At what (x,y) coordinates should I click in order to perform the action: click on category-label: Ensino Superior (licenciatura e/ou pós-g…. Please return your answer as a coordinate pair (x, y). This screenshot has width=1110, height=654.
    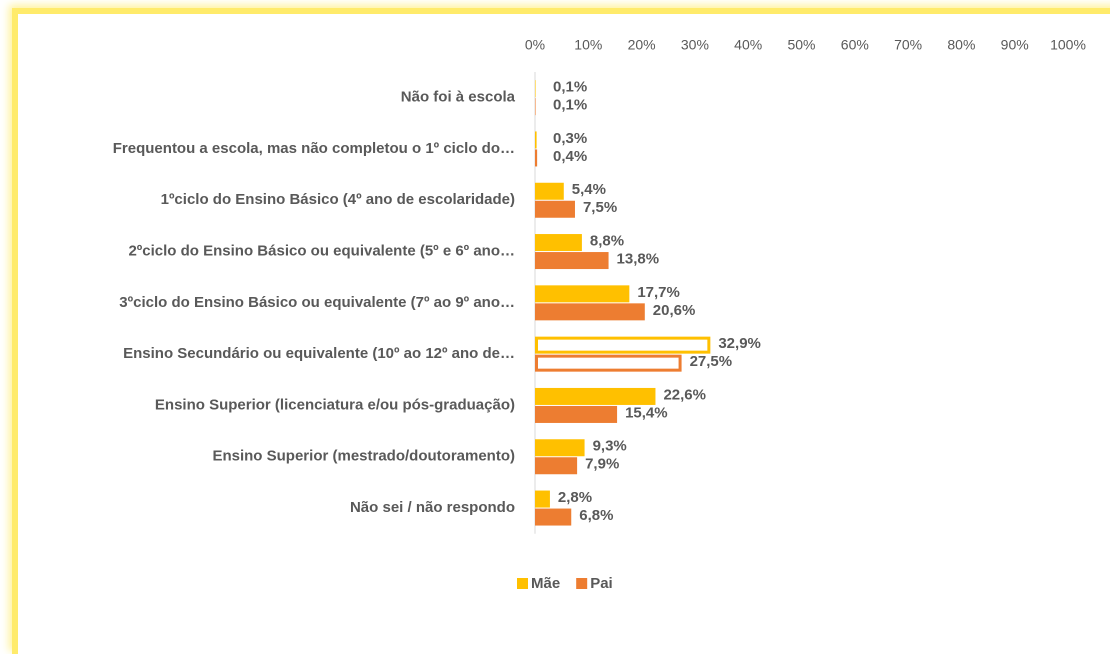
    Looking at the image, I should click on (335, 404).